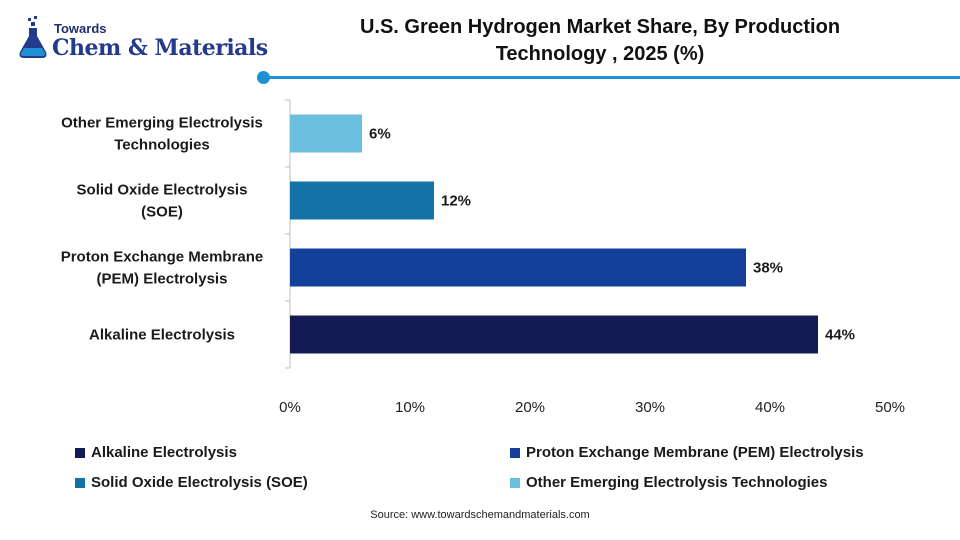 The height and width of the screenshot is (540, 960). I want to click on legend-label: Other Emerging Electrolysis Technologies, so click(677, 482).